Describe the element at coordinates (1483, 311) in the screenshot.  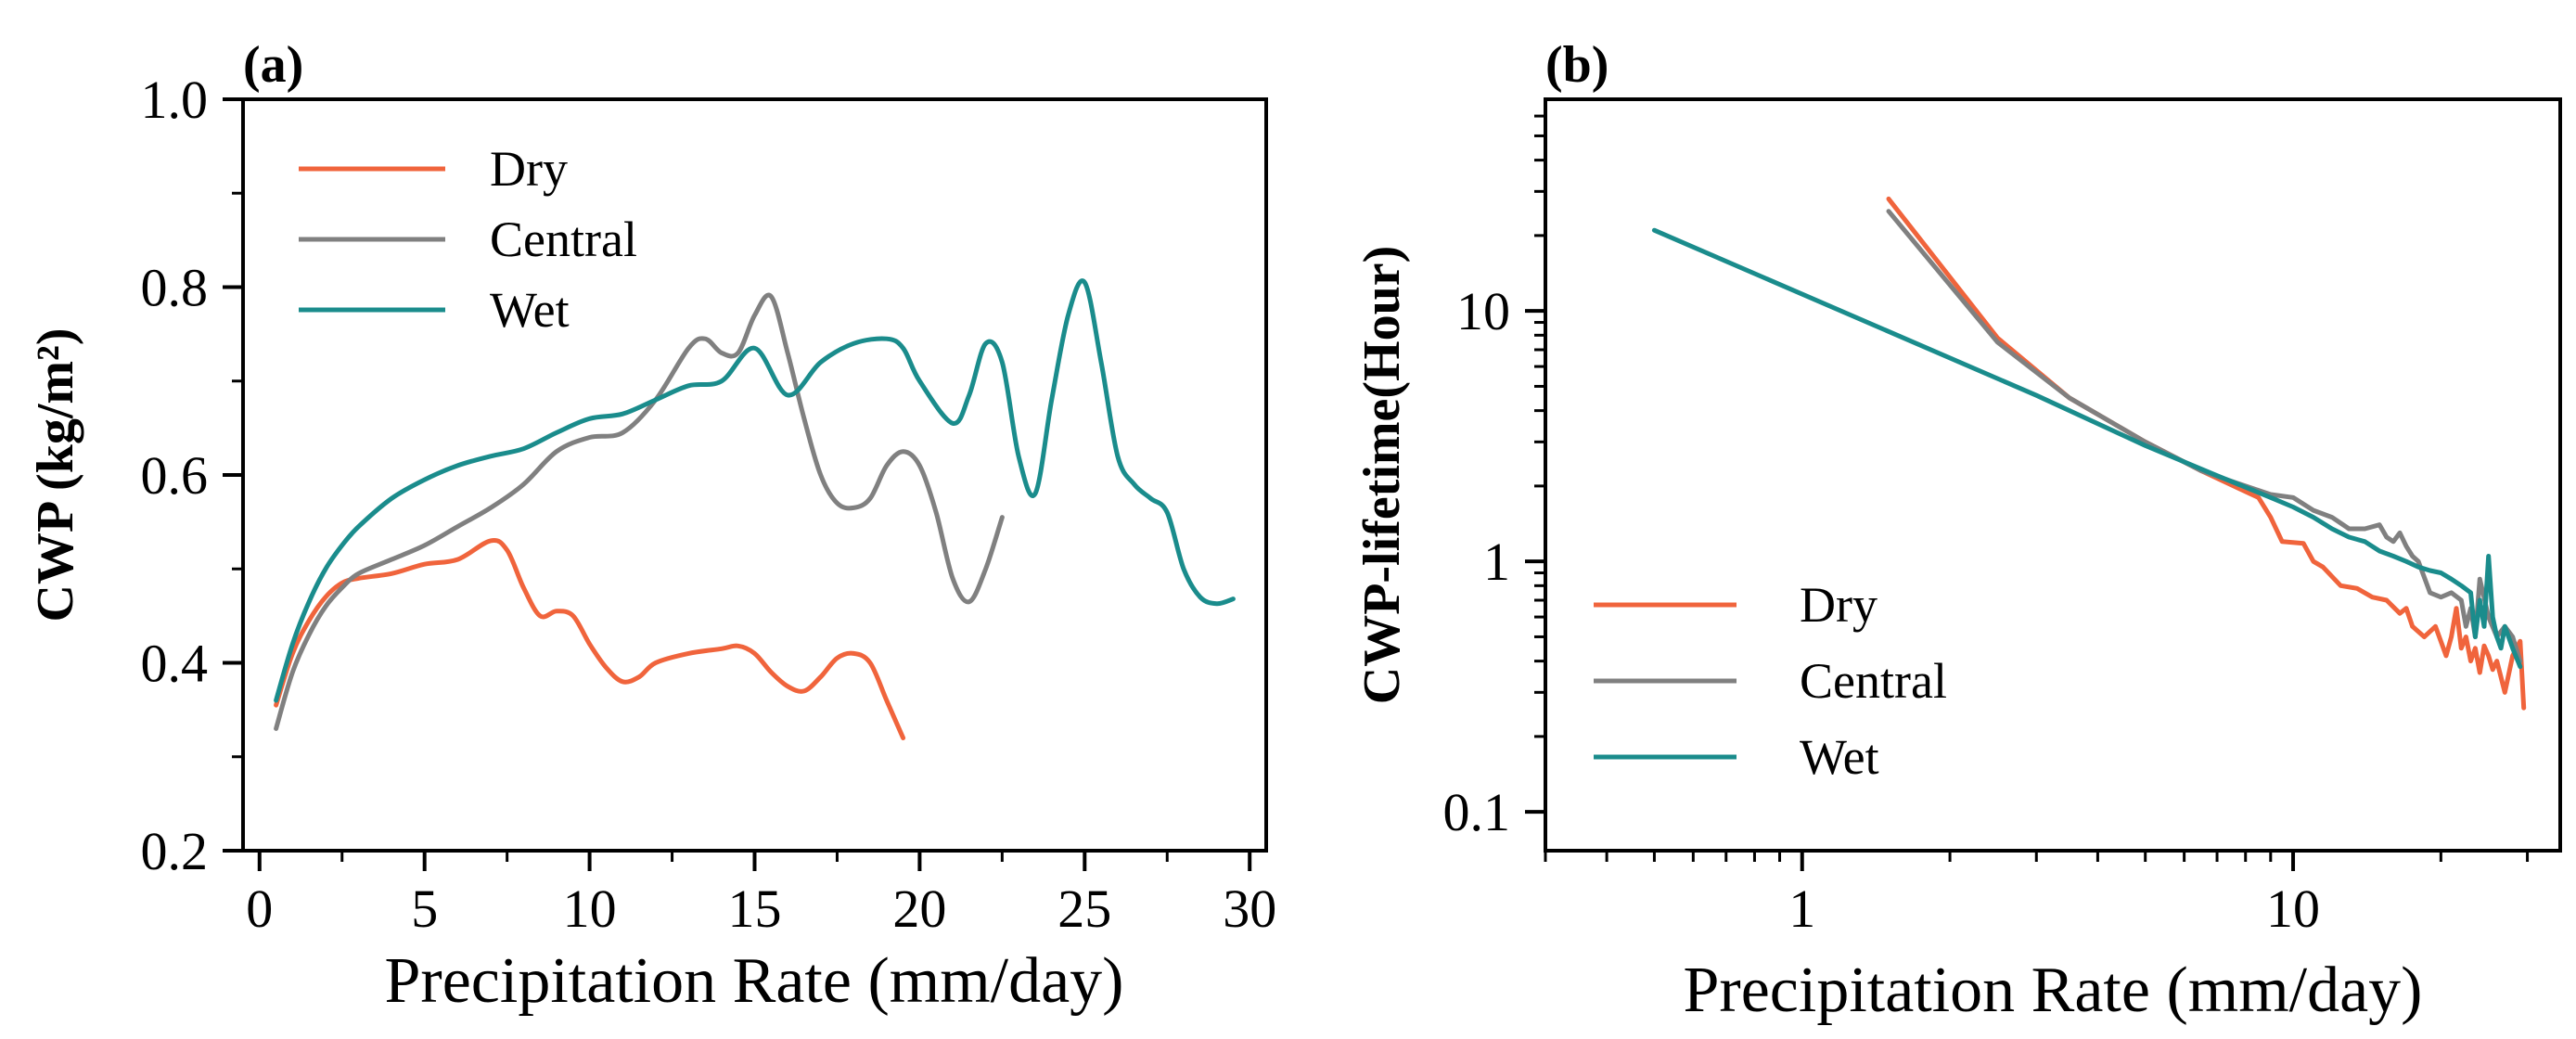
I see `y-tick-label-b: 10` at that location.